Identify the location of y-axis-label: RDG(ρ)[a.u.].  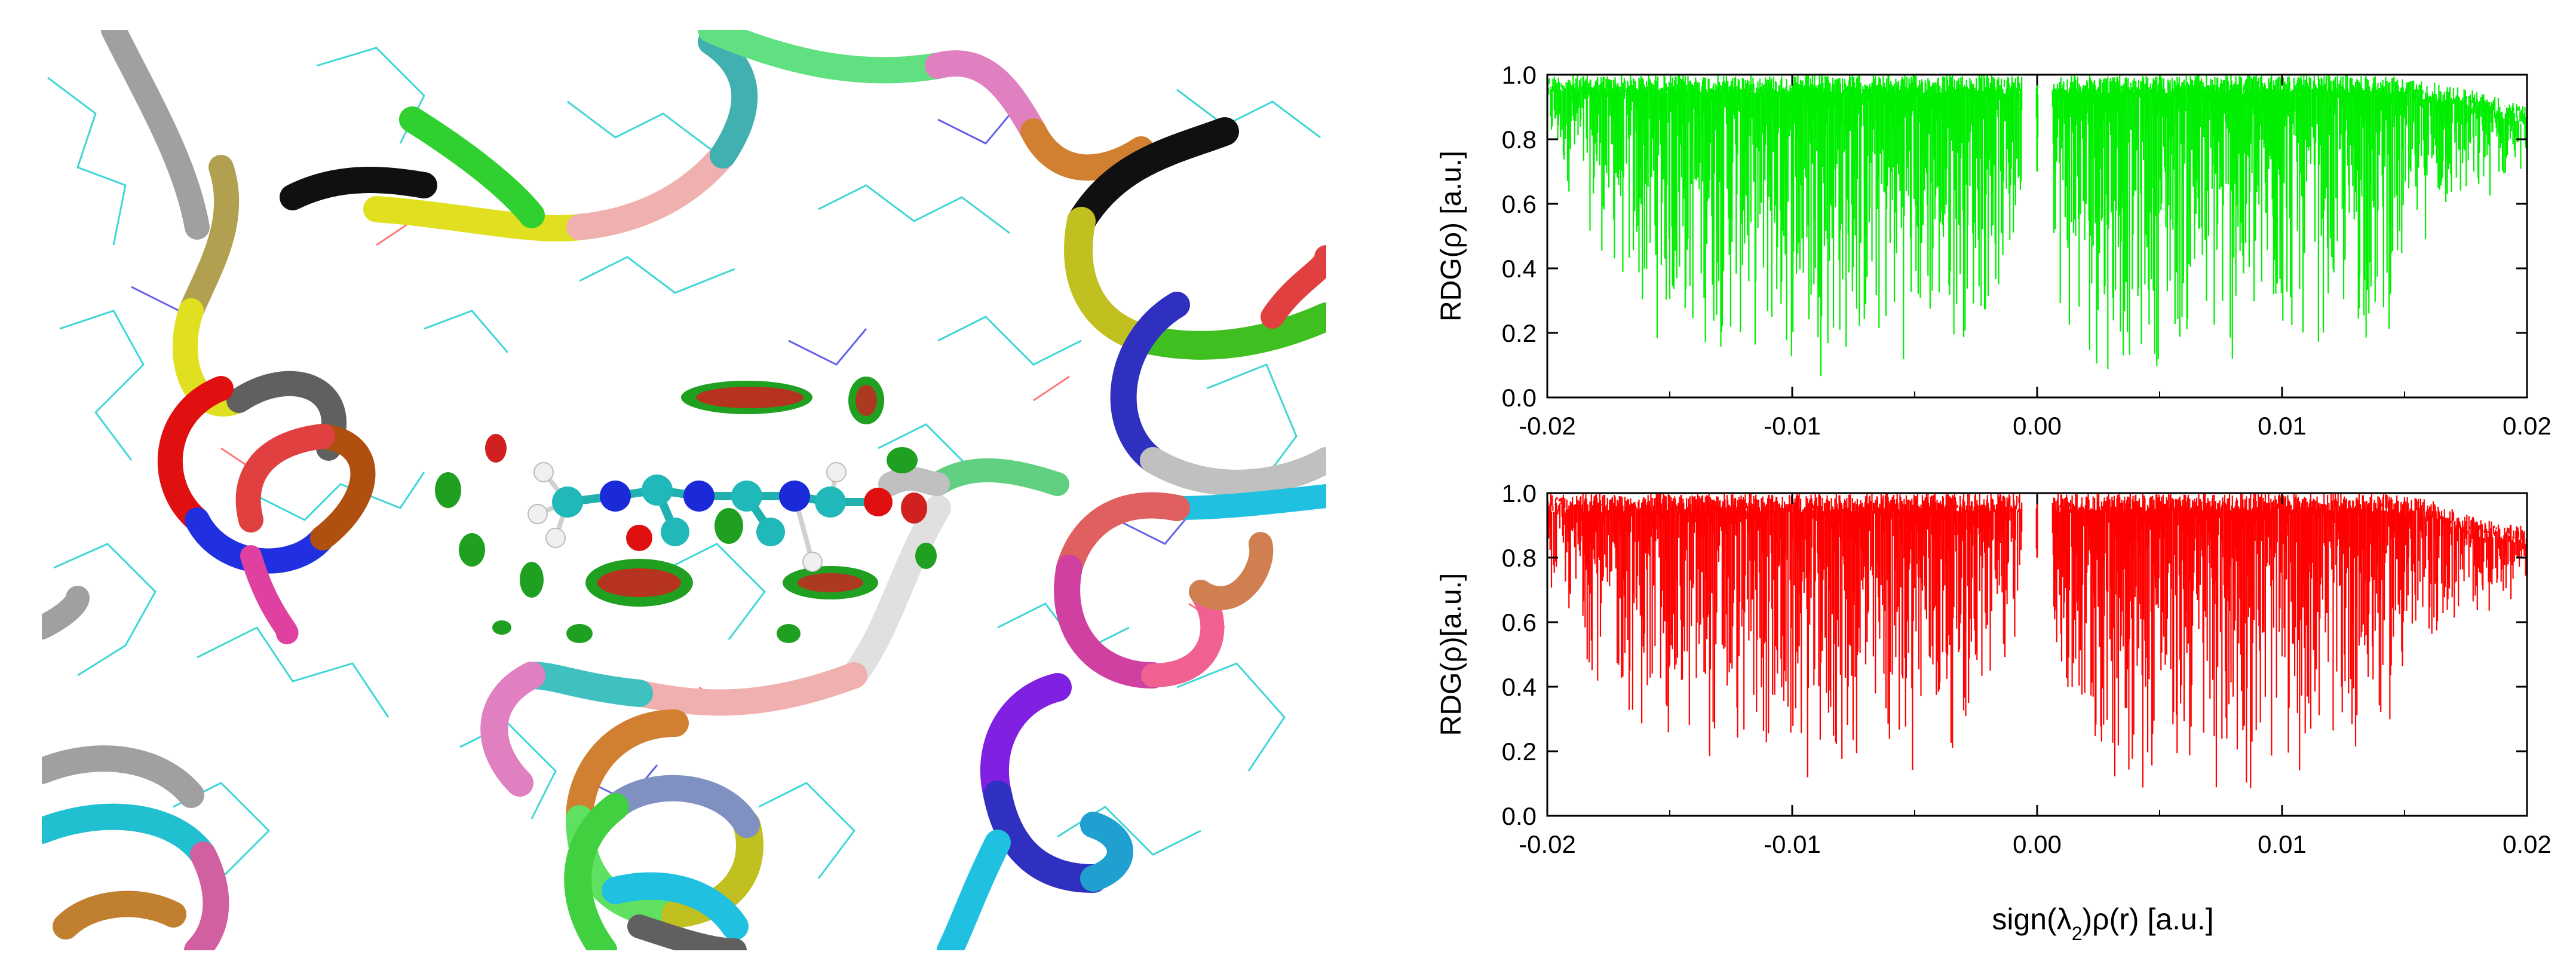
(1452, 654).